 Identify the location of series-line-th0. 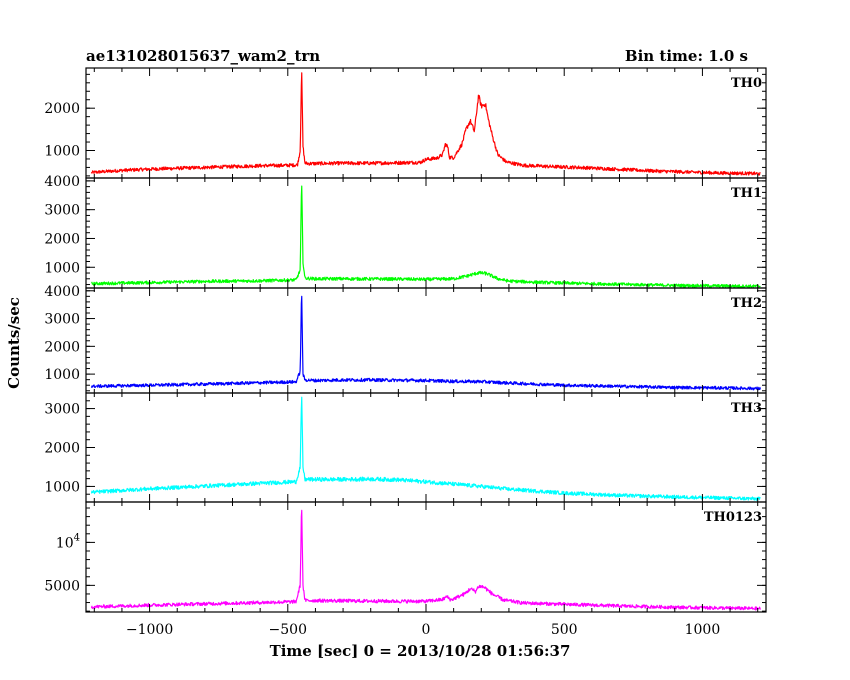
(425, 124).